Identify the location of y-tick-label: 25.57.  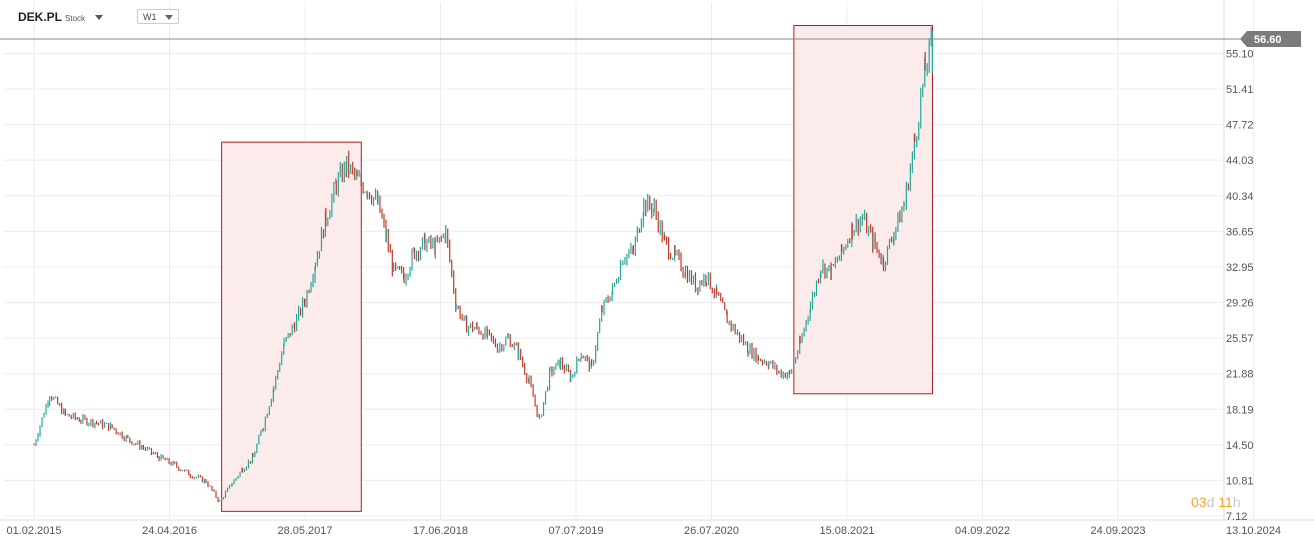
(1240, 339).